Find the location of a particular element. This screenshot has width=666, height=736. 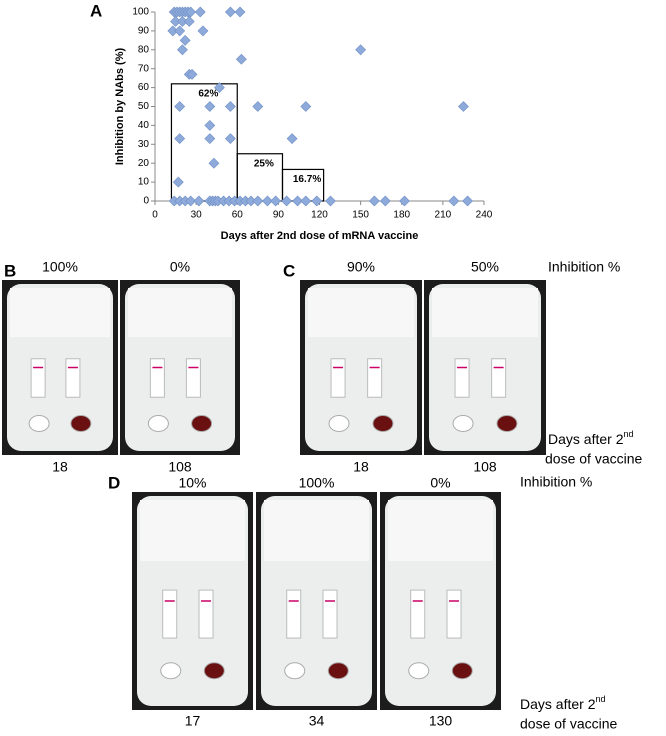

inhibition-label: 90% is located at coordinates (361, 267).